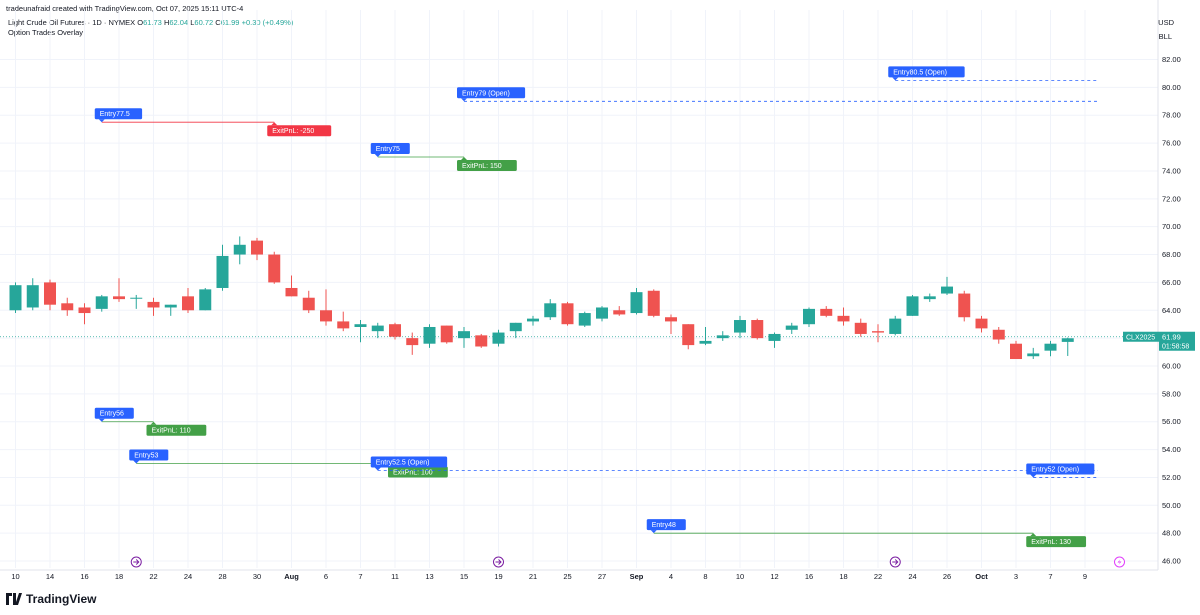 The width and height of the screenshot is (1200, 615). What do you see at coordinates (267, 22) in the screenshot?
I see `change-value: +0.30 (+0.49%)` at bounding box center [267, 22].